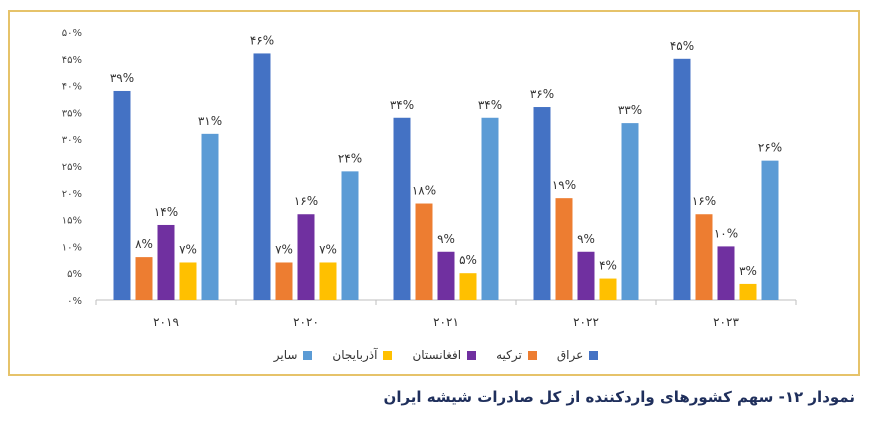  What do you see at coordinates (586, 322) in the screenshot?
I see `x-tick-label: ۲۰۲۲` at bounding box center [586, 322].